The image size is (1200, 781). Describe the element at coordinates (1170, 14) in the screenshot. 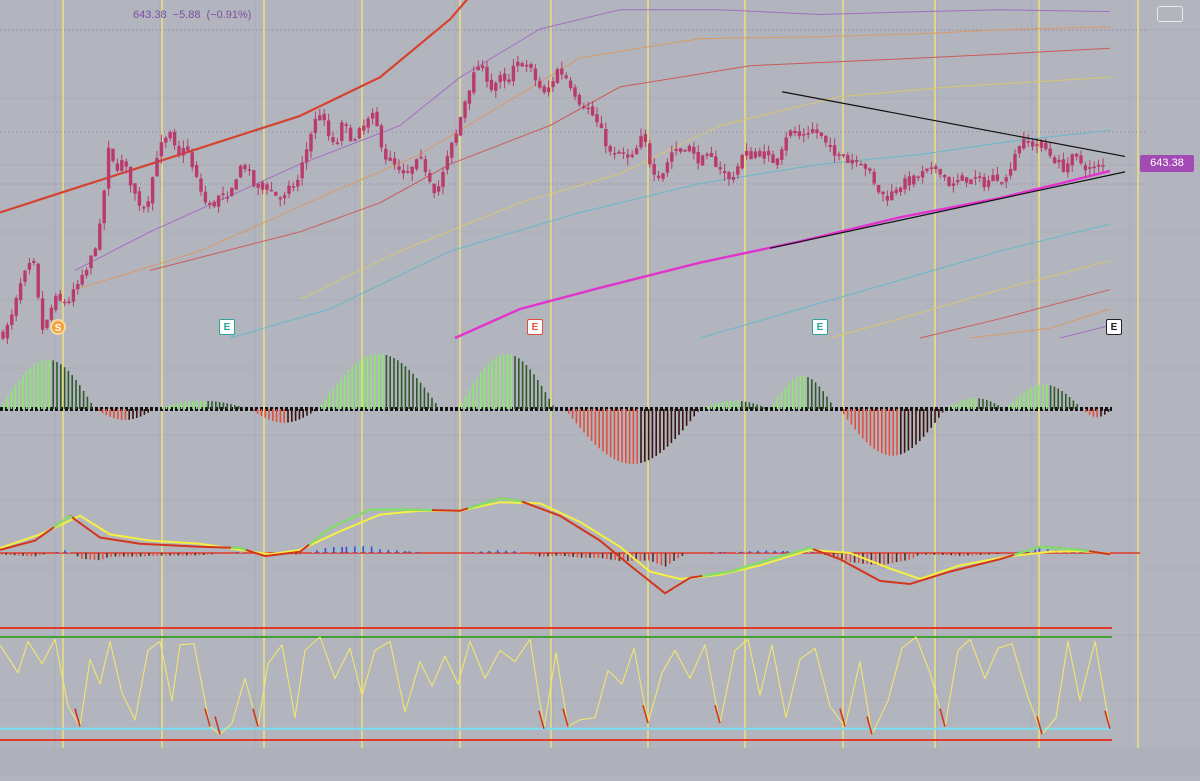

I see `layout-toggle-button` at that location.